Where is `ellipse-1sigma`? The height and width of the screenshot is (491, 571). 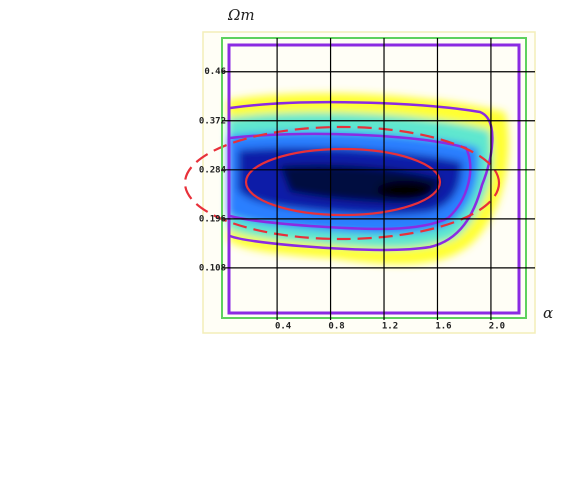
ellipse-1sigma is located at coordinates (343, 182).